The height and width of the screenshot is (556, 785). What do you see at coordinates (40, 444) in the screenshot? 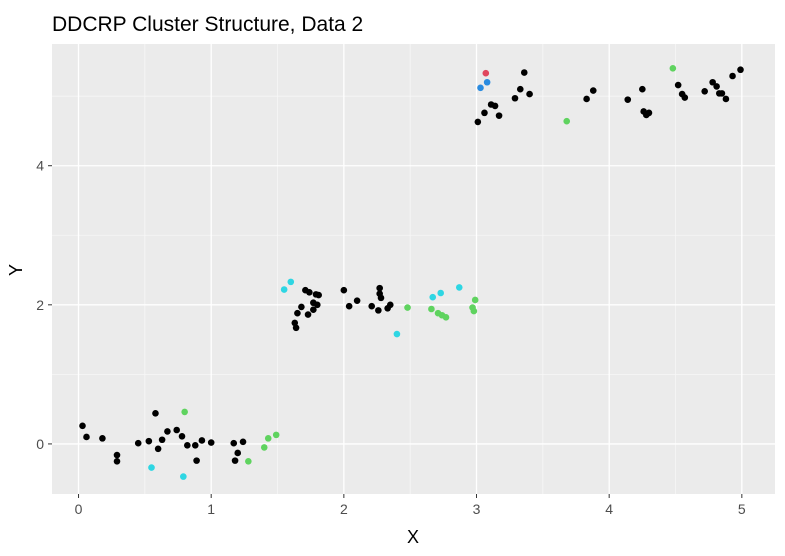
I see `y-tick-label: 0` at bounding box center [40, 444].